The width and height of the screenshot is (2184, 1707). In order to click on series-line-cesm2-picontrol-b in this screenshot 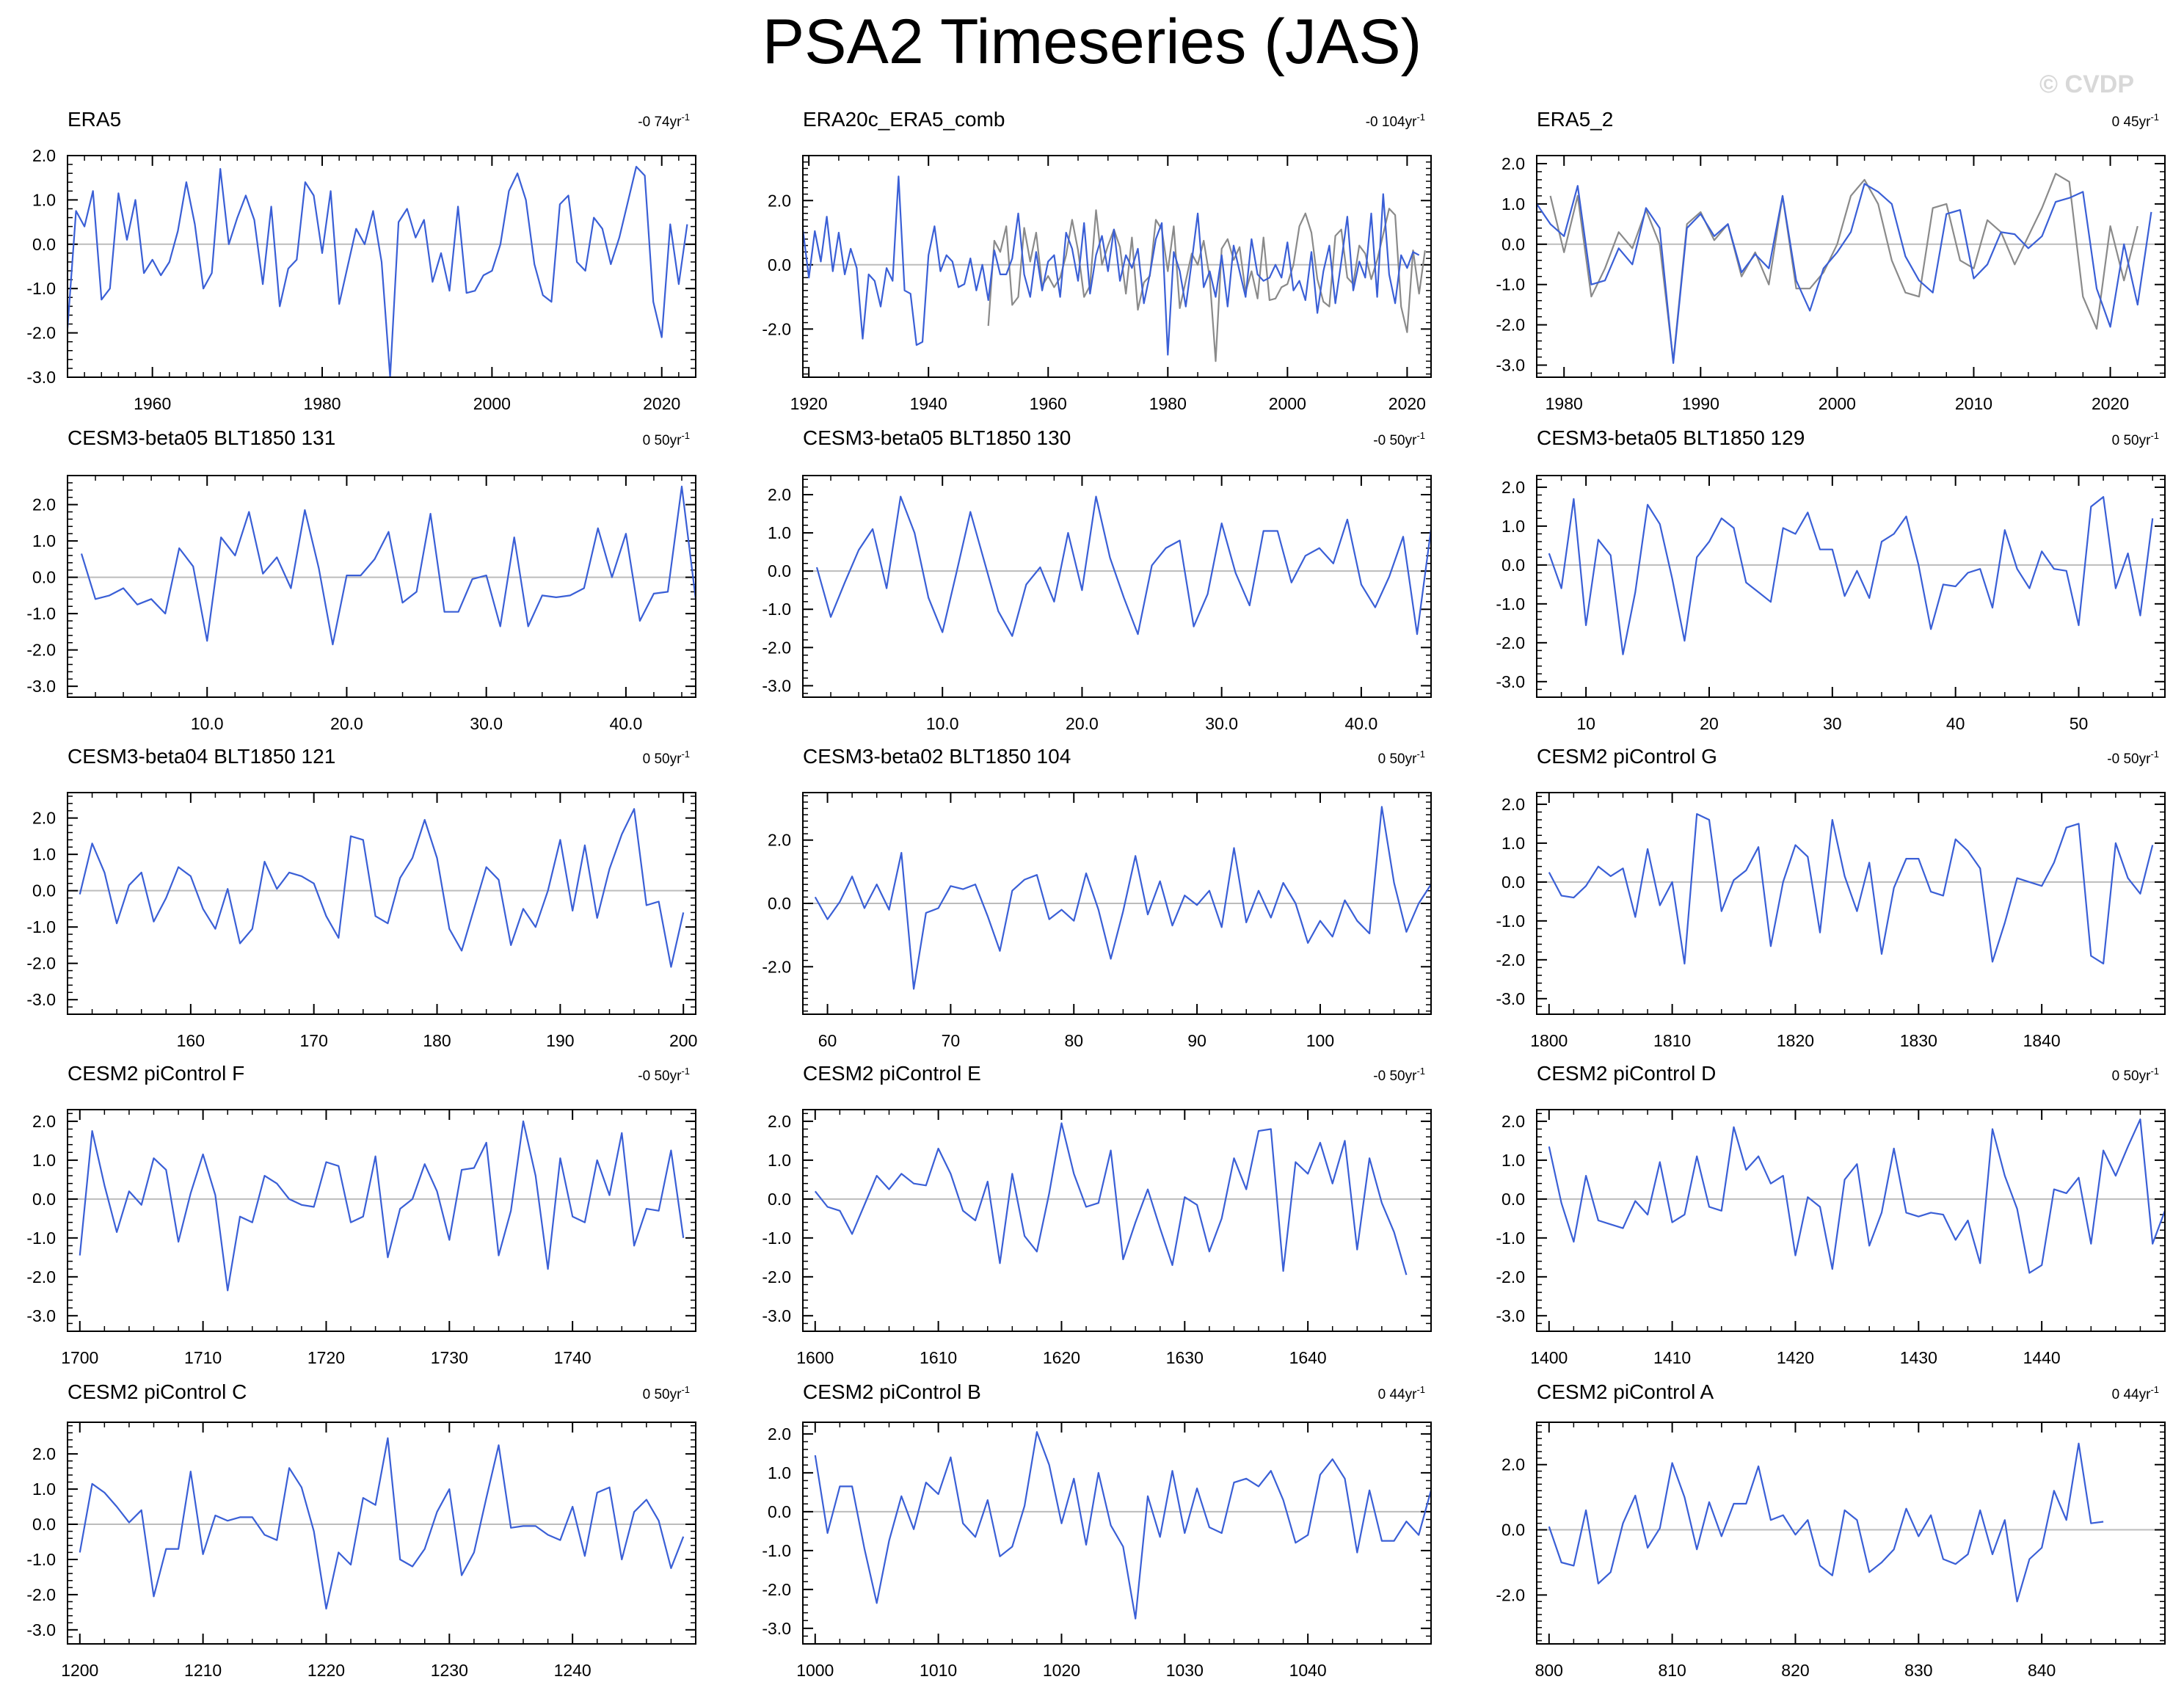, I will do `click(1122, 1525)`.